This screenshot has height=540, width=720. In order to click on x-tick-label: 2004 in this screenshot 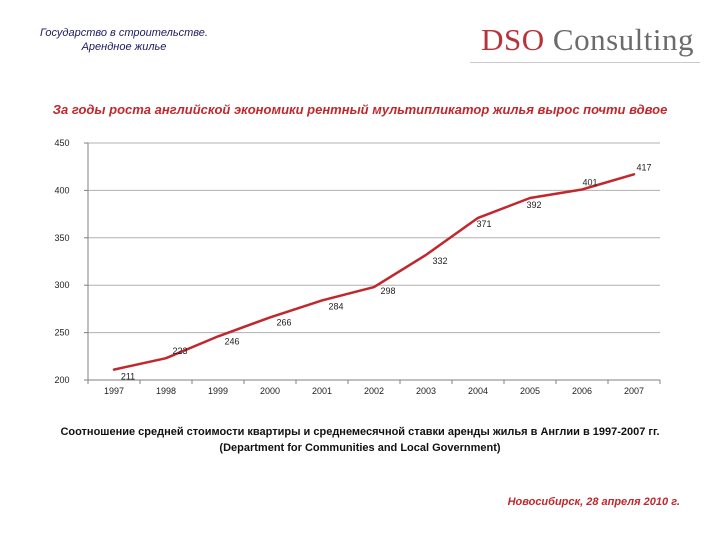, I will do `click(478, 391)`.